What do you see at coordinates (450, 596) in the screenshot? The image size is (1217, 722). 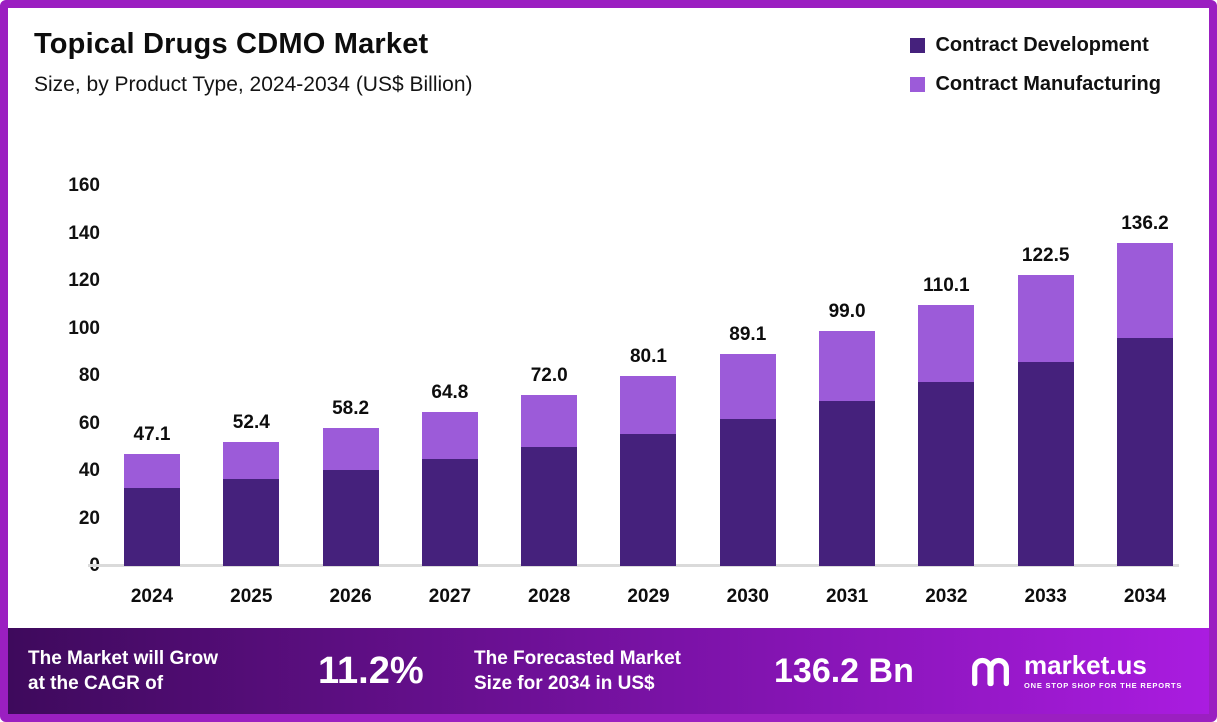 I see `x-axis-label: 2027` at bounding box center [450, 596].